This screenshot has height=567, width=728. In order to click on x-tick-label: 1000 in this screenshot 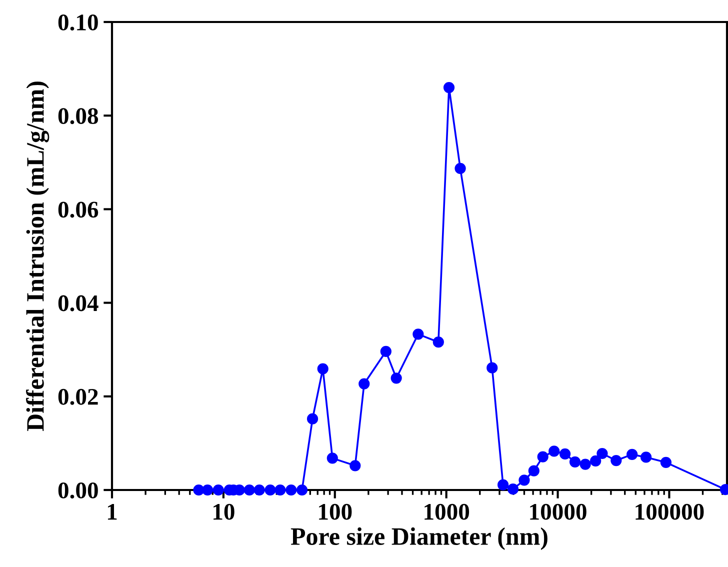, I will do `click(447, 512)`.